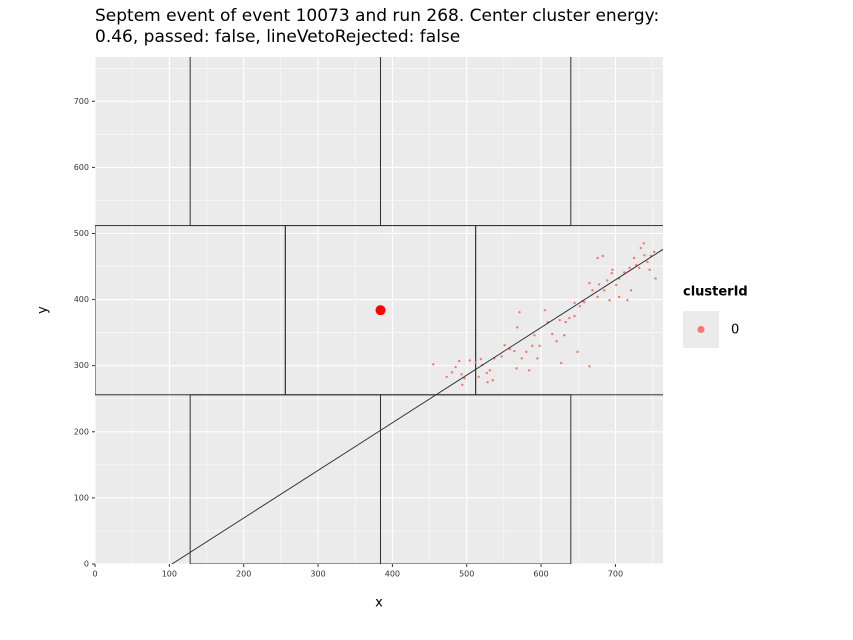  I want to click on x-tick-label: 100, so click(169, 574).